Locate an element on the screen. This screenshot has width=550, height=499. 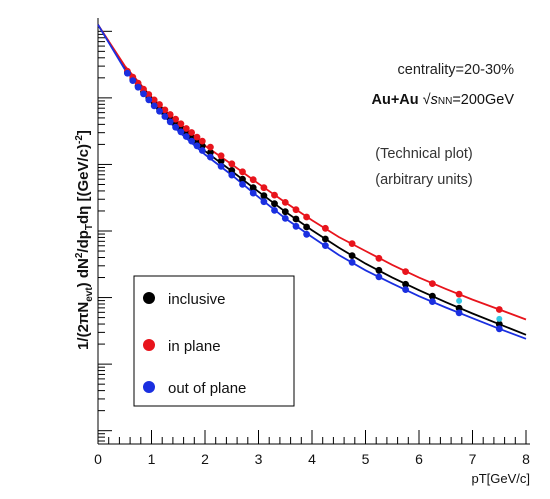
legend-label-out-of-plane: out of plane is located at coordinates (207, 388).